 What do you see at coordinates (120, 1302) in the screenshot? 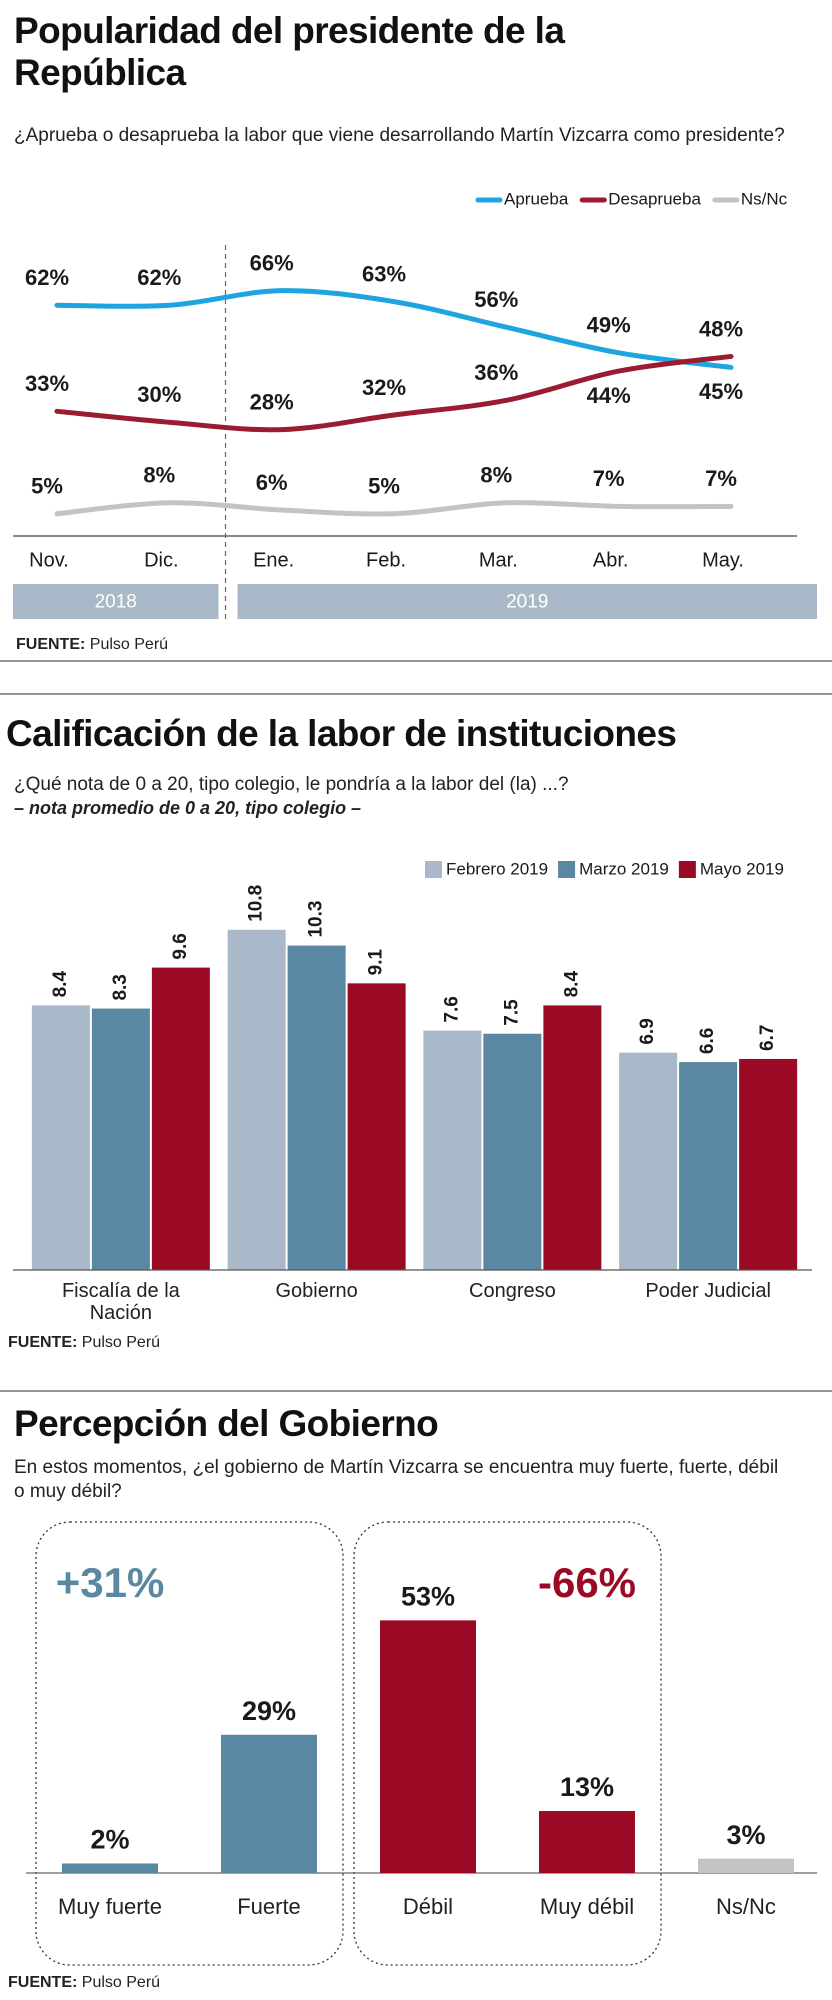
I see `category-label: Fiscalía de la Nación` at bounding box center [120, 1302].